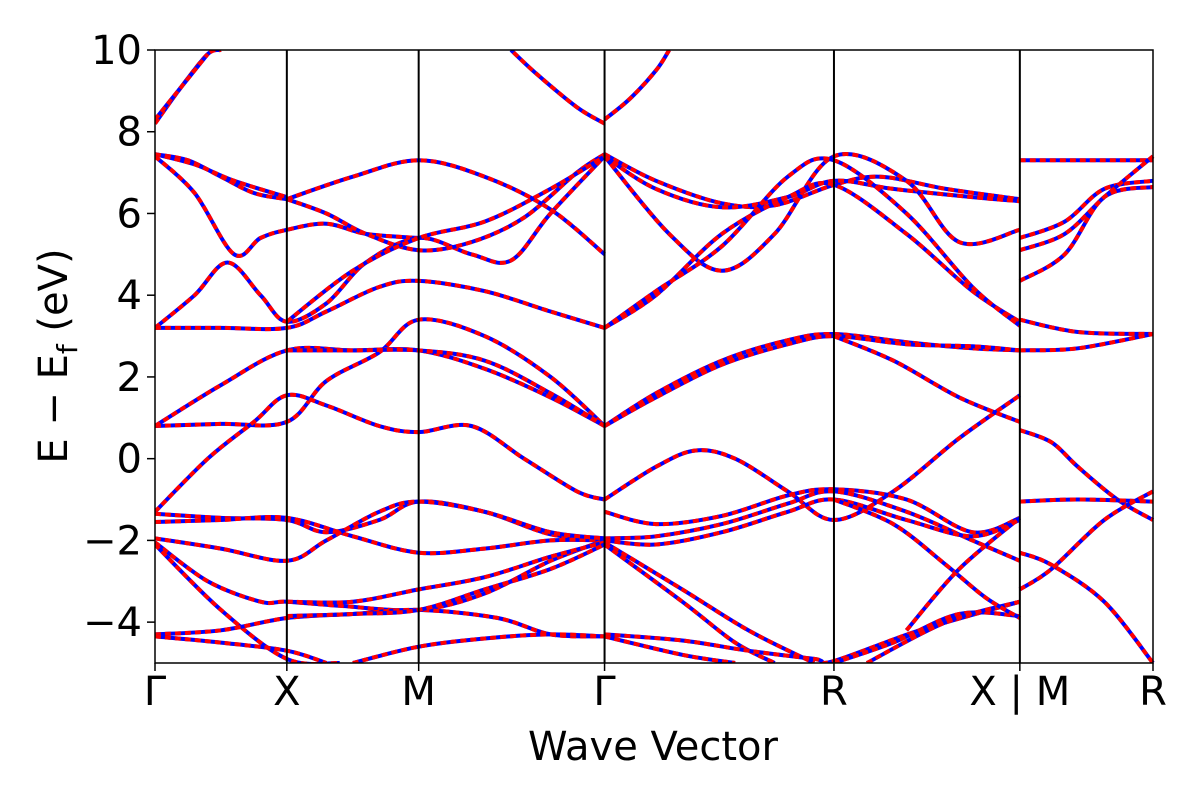  I want to click on x-tick-label-0: Γ, so click(155, 692).